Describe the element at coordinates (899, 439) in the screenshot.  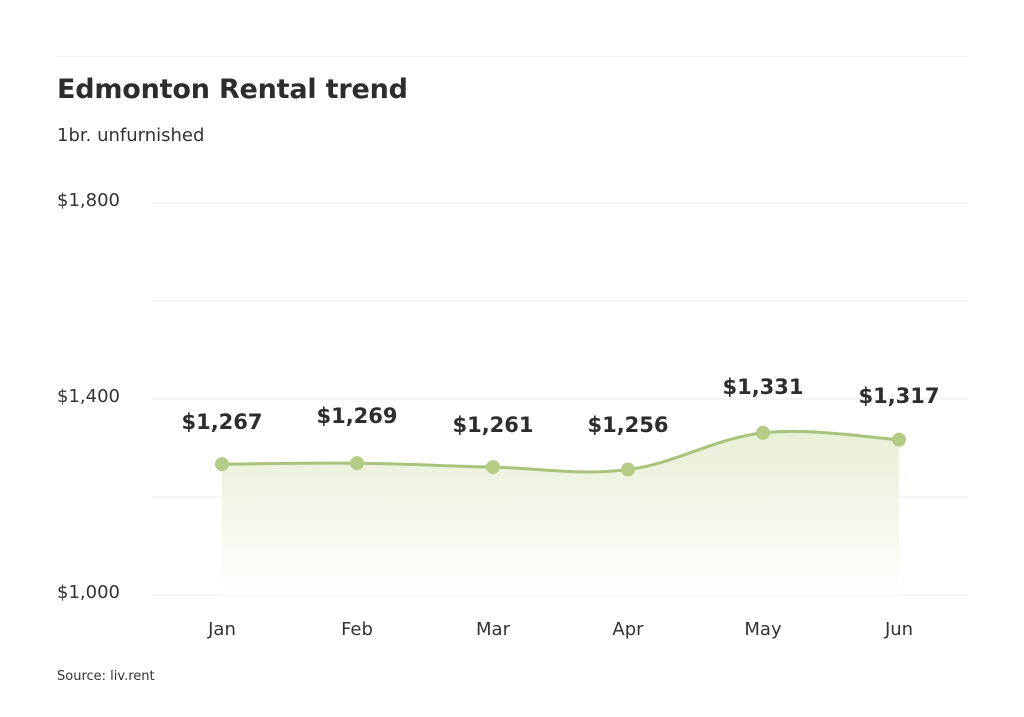
I see `data-point-jun` at that location.